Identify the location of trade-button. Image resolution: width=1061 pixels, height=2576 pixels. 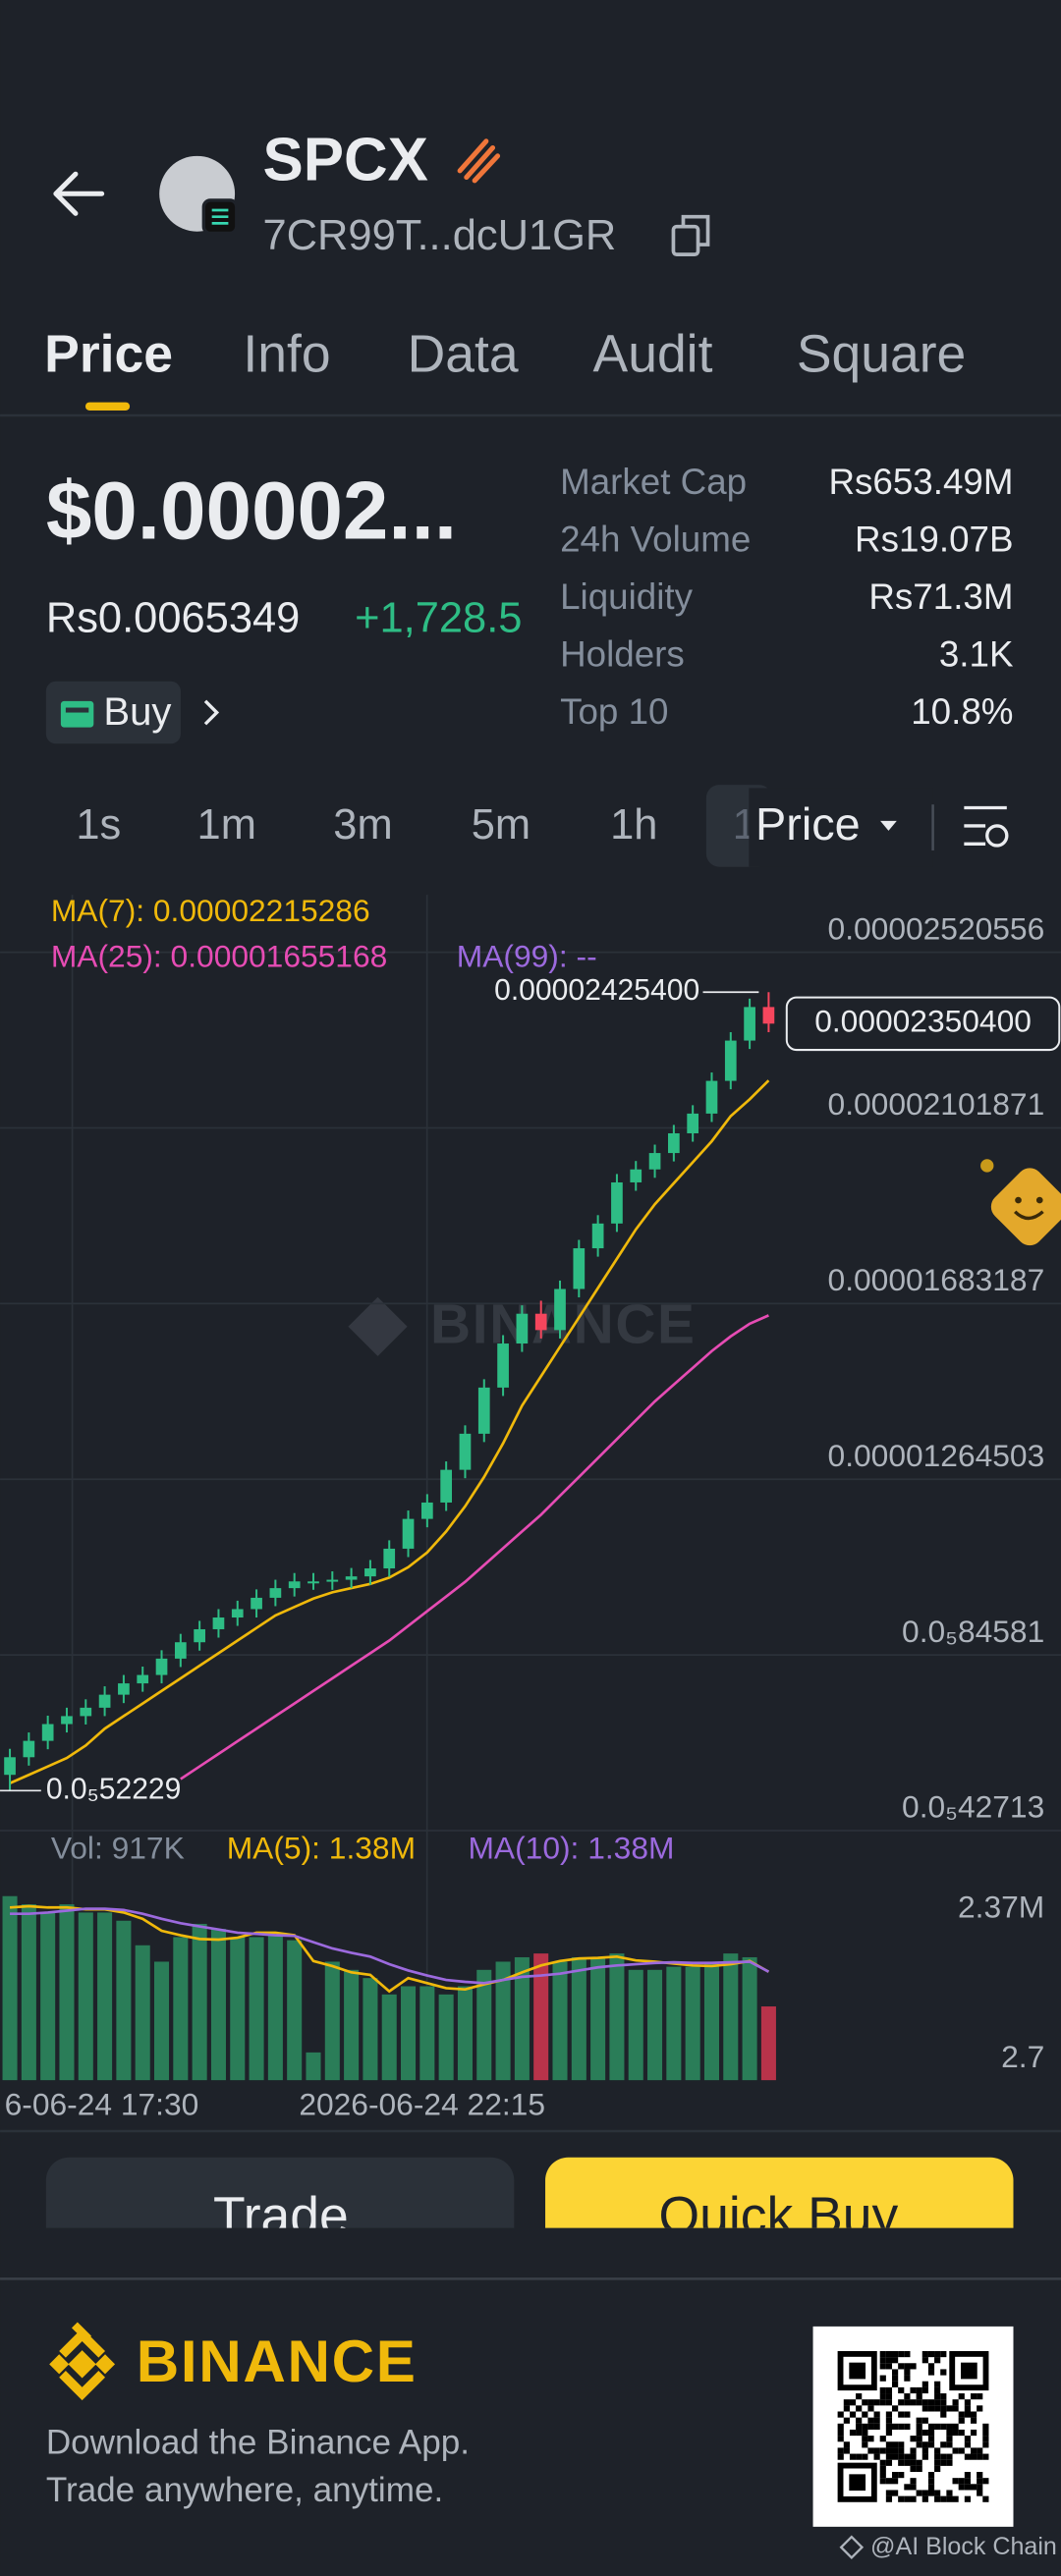
(280, 2215).